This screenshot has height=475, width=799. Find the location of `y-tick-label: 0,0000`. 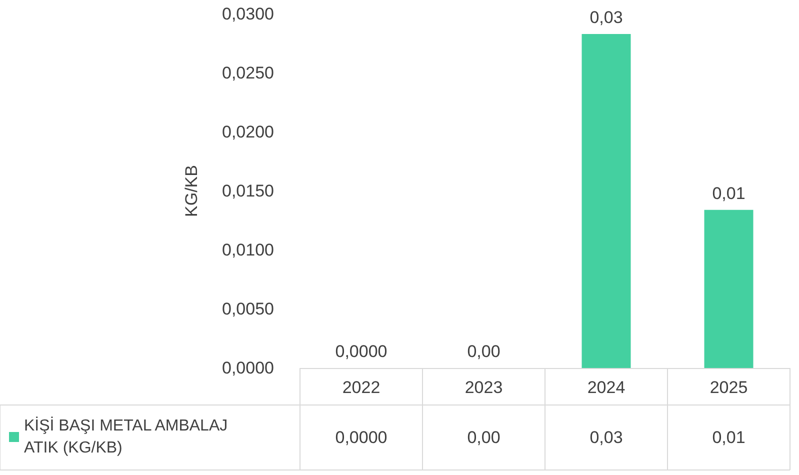

y-tick-label: 0,0000 is located at coordinates (248, 368).